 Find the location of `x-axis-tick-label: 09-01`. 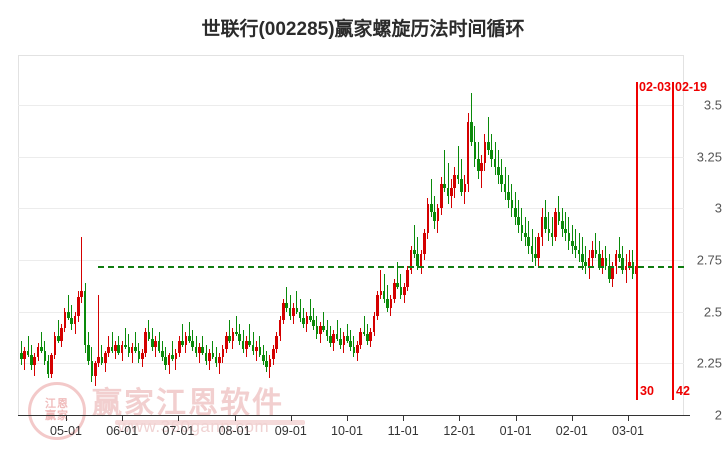

x-axis-tick-label: 09-01 is located at coordinates (290, 431).